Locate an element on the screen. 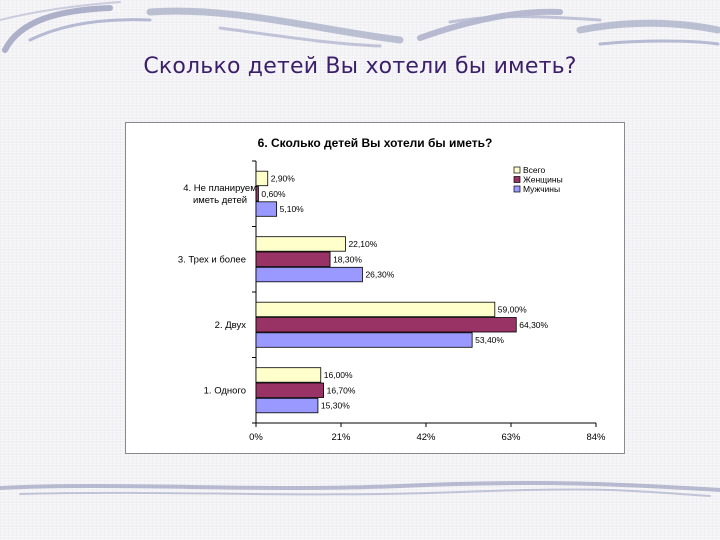 Image resolution: width=720 pixels, height=540 pixels. category-label: 3. Трех и более is located at coordinates (212, 259).